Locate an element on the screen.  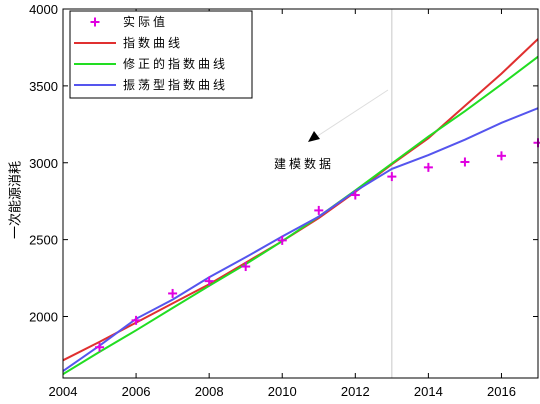
legend-label: 修正的指数曲线 is located at coordinates (175, 63).